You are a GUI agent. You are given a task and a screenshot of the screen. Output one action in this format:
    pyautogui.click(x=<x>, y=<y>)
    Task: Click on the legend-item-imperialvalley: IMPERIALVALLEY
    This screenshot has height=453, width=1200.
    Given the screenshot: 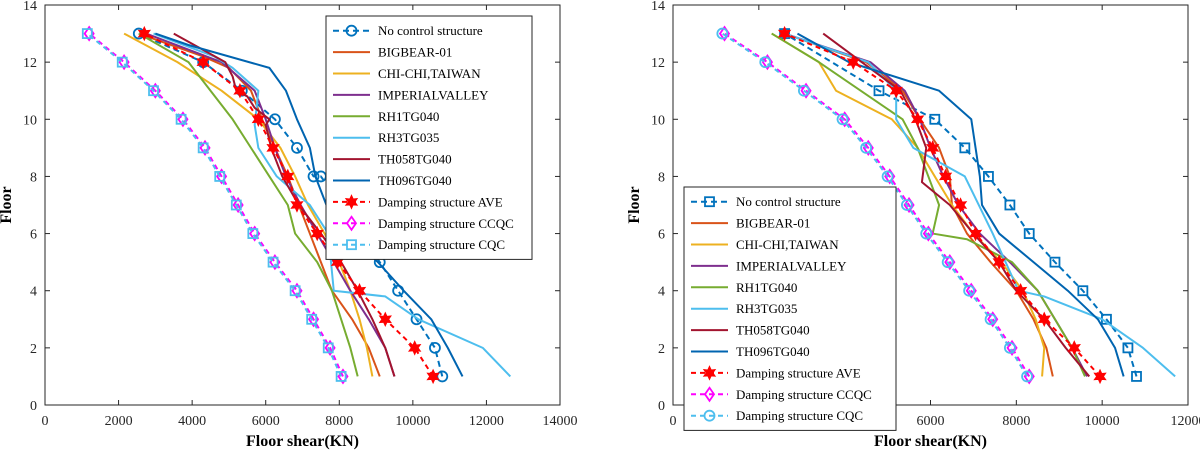 What is the action you would take?
    pyautogui.click(x=411, y=94)
    